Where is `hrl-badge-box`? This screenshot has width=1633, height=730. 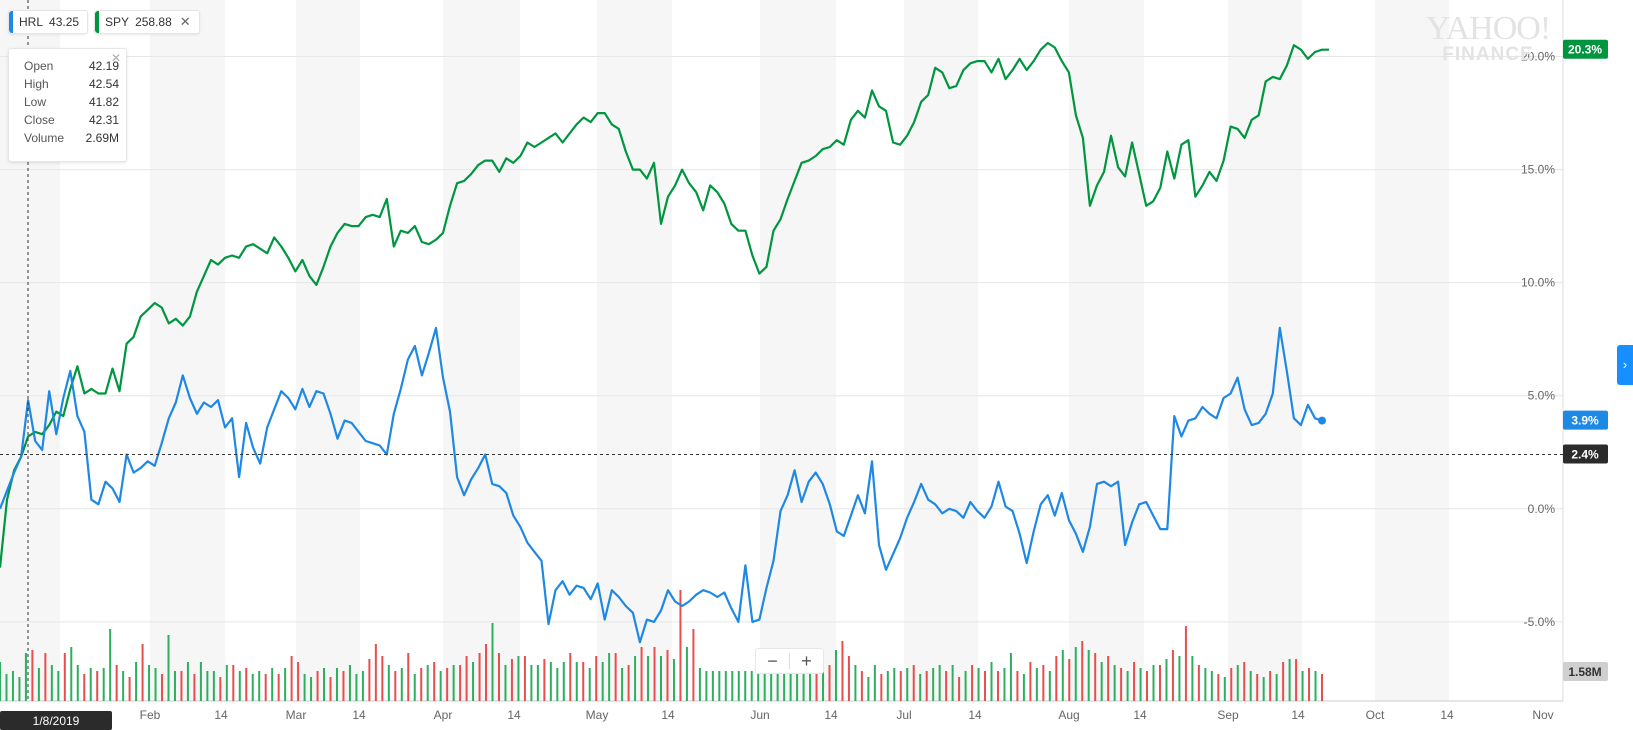
hrl-badge-box is located at coordinates (1585, 420).